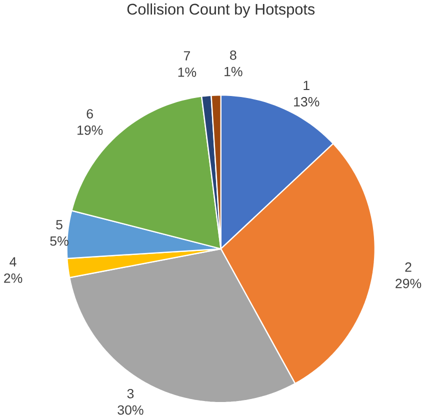 The width and height of the screenshot is (425, 418). What do you see at coordinates (13, 278) in the screenshot?
I see `data-label: 2%` at bounding box center [13, 278].